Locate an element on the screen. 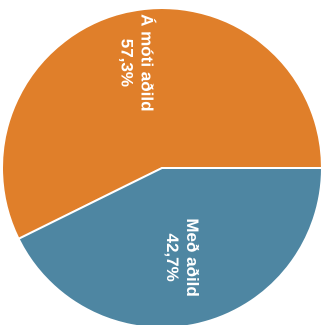  pie-label-1: Með aðild is located at coordinates (192, 257).